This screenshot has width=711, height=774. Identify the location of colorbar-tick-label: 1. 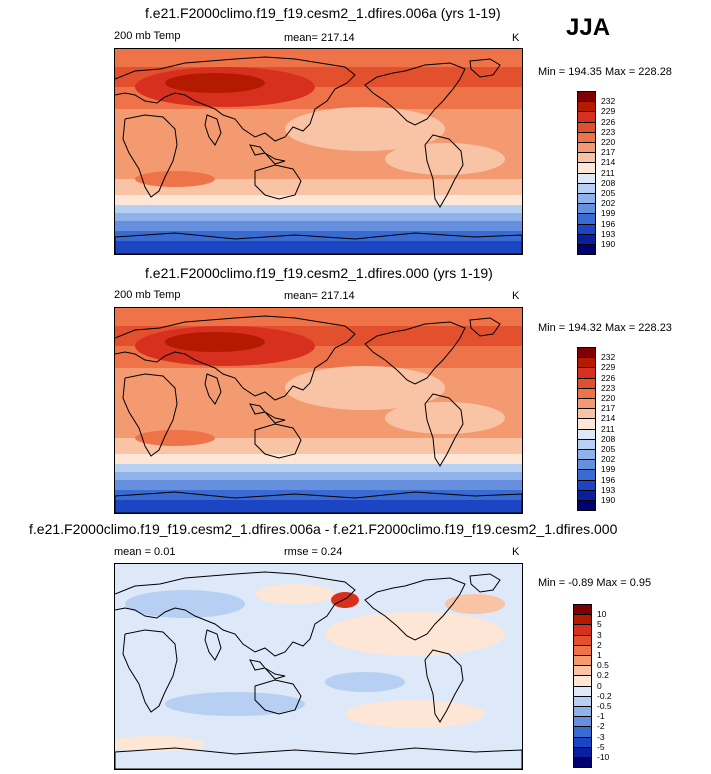
(599, 655).